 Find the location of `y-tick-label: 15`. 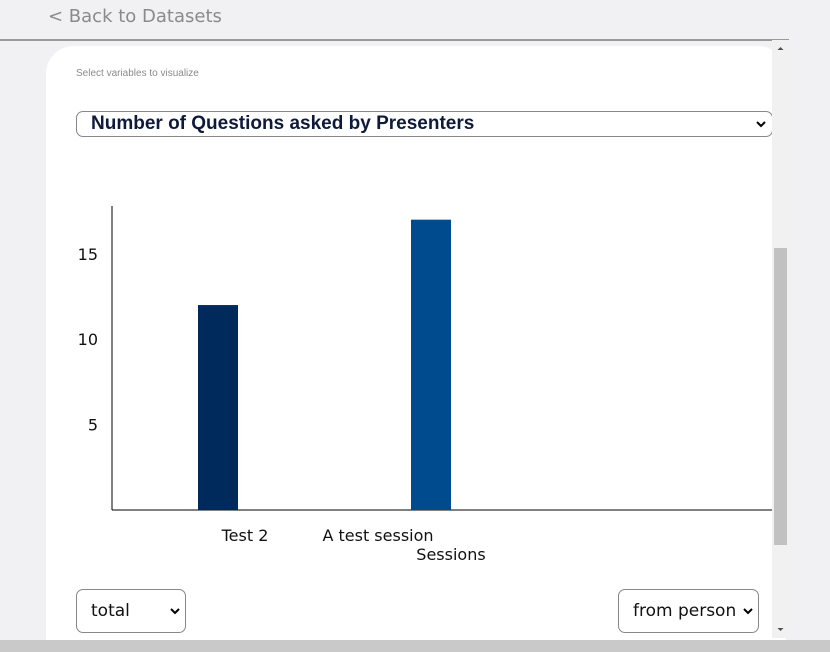

y-tick-label: 15 is located at coordinates (88, 254).